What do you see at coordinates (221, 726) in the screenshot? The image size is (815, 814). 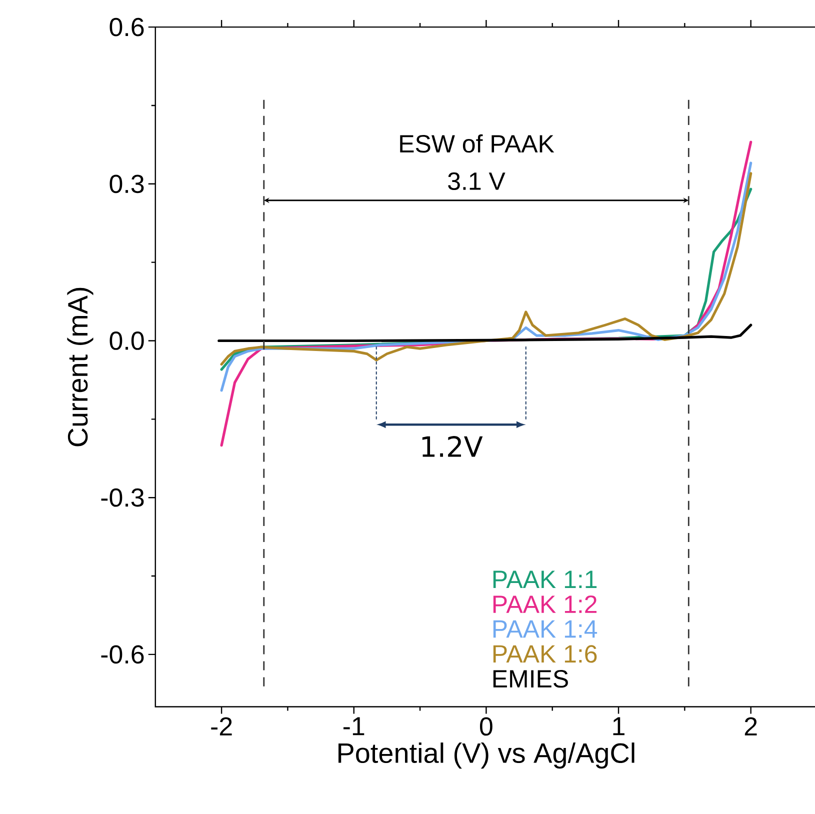 I see `x-tick-label: -2` at bounding box center [221, 726].